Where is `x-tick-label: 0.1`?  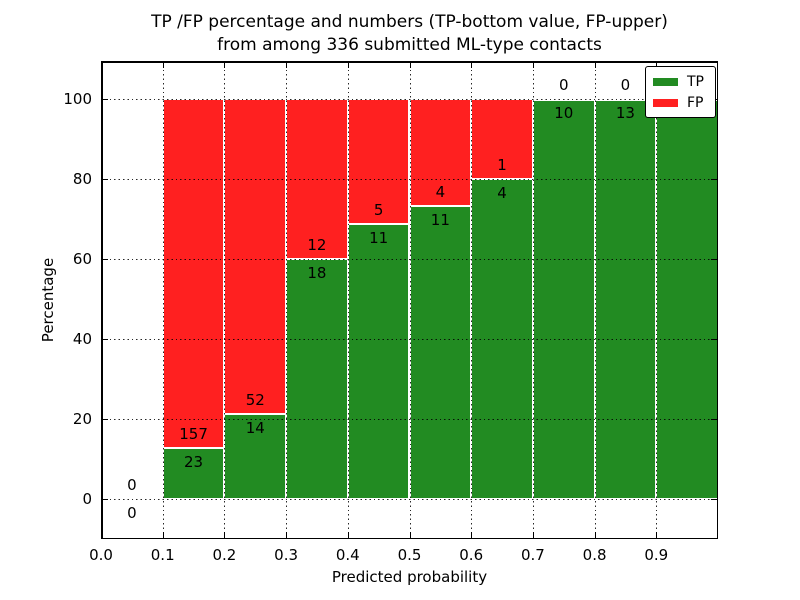
x-tick-label: 0.1 is located at coordinates (162, 555).